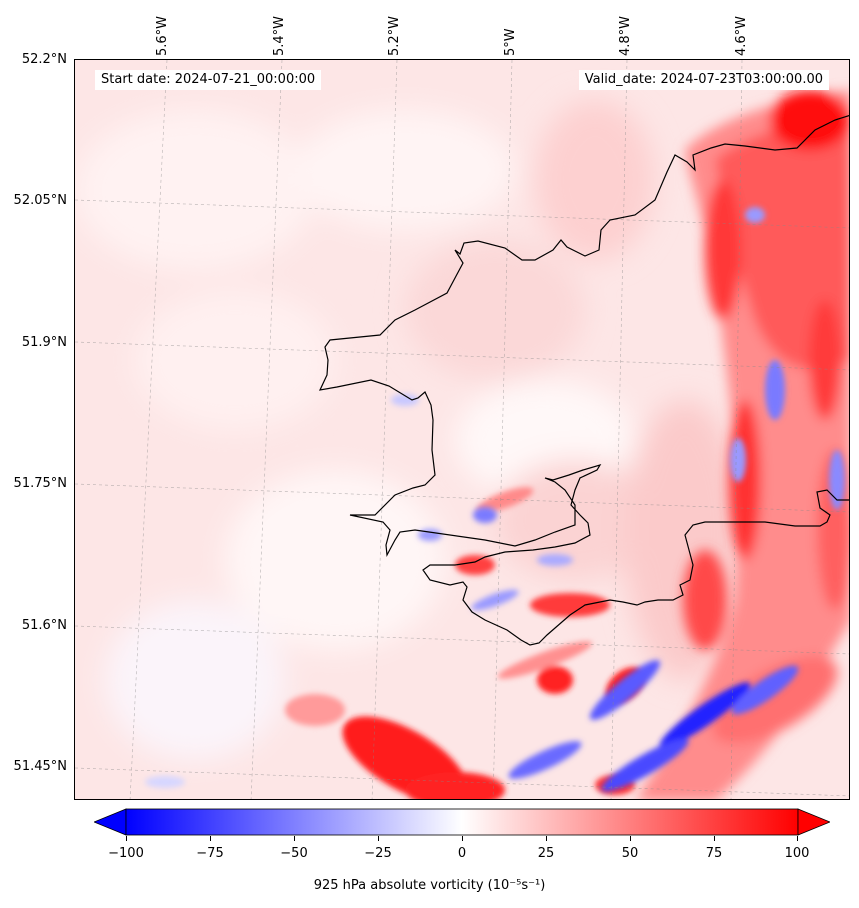 This screenshot has height=908, width=859. I want to click on colorbar-gradient, so click(462, 822).